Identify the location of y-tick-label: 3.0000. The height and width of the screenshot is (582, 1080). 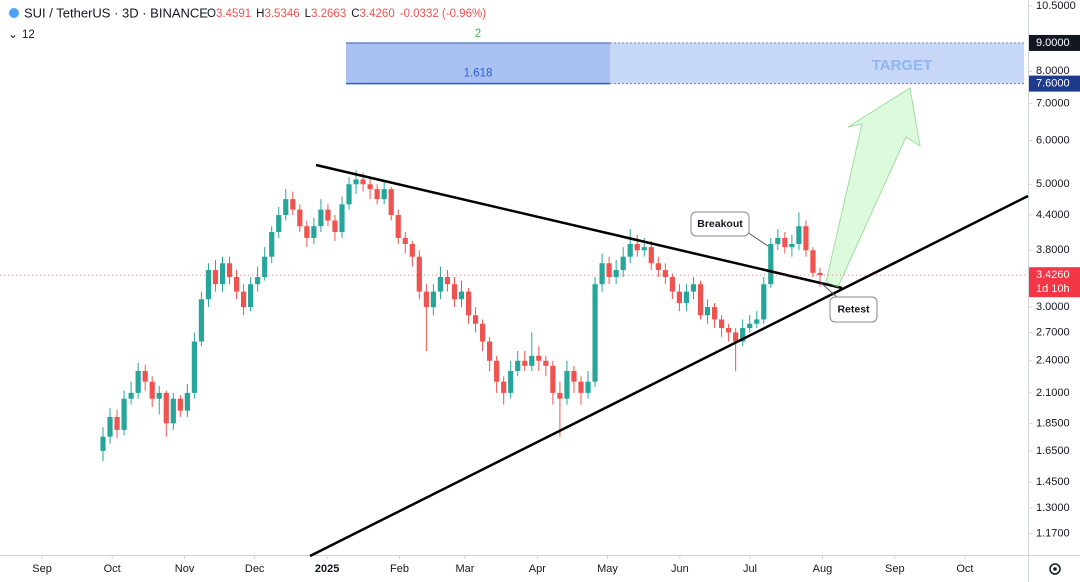
(1053, 307).